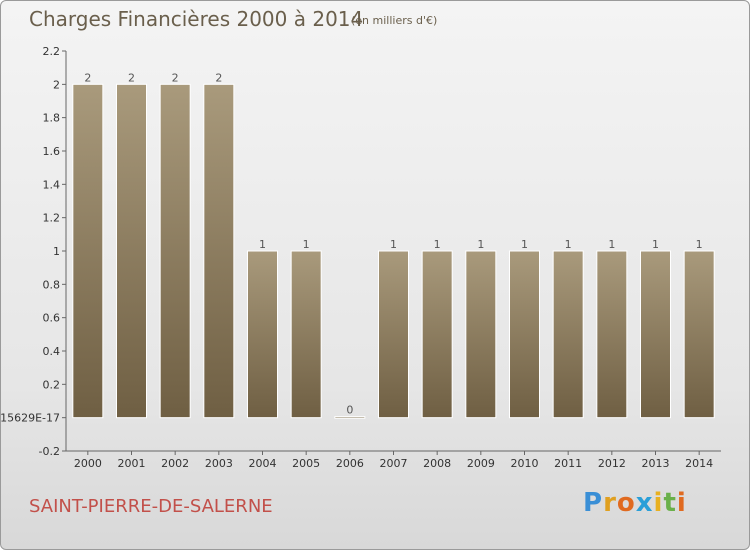  I want to click on y-tick-label: 1.8, so click(52, 118).